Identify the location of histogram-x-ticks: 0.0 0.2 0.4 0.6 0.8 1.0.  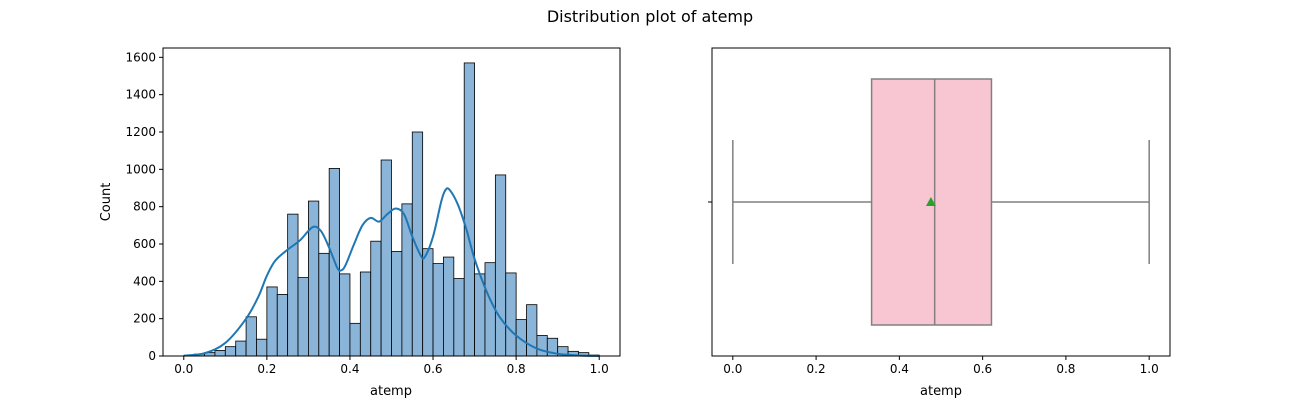
(391, 366).